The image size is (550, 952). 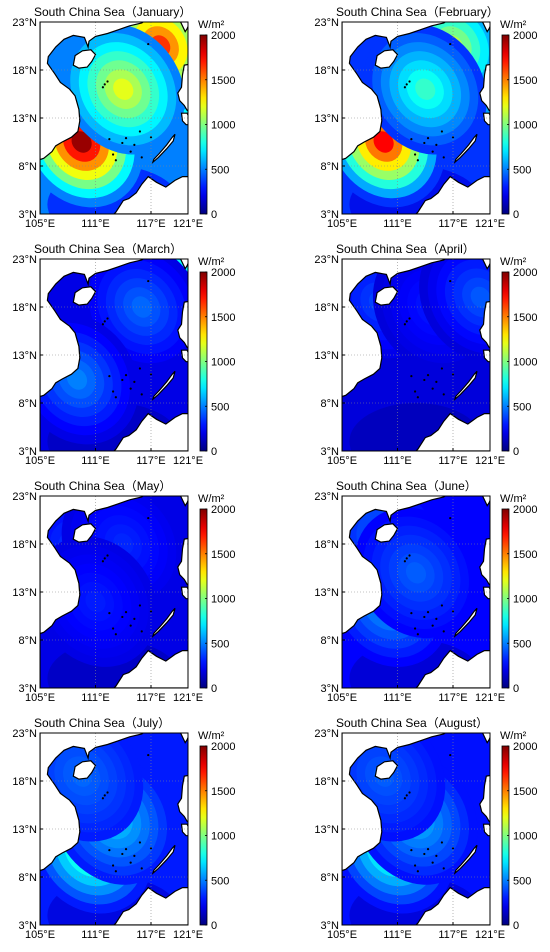 What do you see at coordinates (342, 224) in the screenshot?
I see `x-tick-label: 105°E` at bounding box center [342, 224].